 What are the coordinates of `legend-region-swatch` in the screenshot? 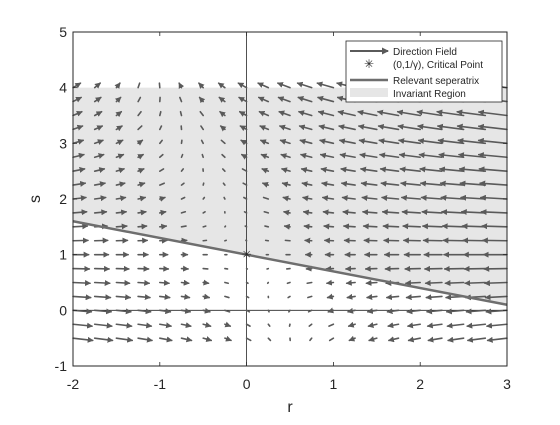 It's located at (369, 92).